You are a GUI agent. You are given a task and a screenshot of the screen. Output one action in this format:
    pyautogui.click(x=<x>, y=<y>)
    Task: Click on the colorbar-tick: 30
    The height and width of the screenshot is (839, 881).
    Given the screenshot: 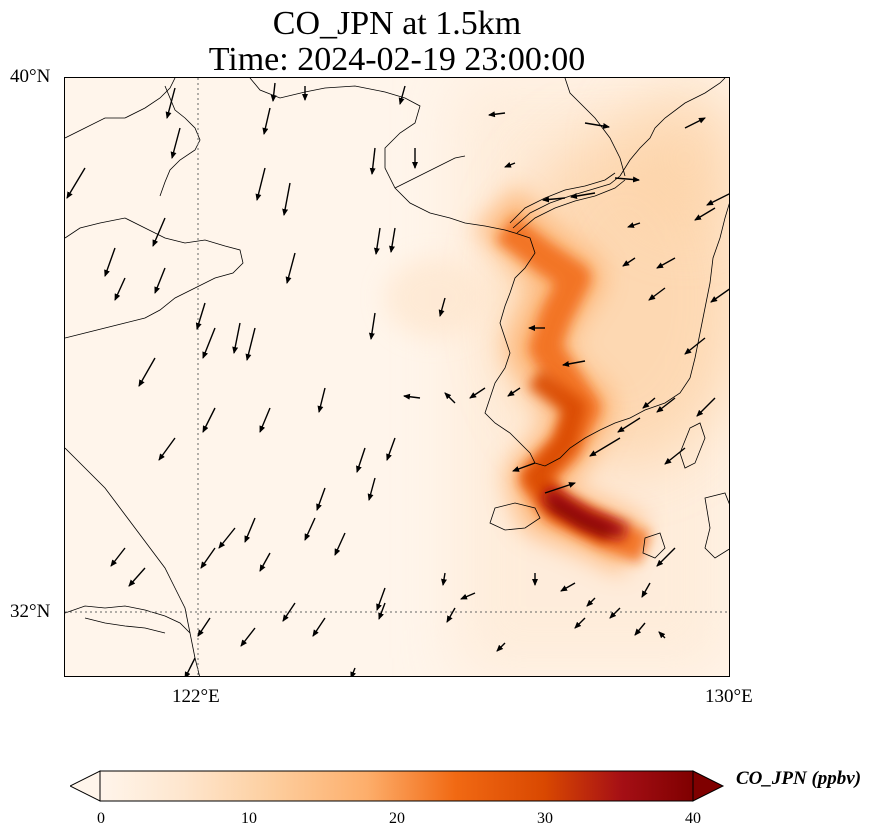 What is the action you would take?
    pyautogui.click(x=545, y=818)
    